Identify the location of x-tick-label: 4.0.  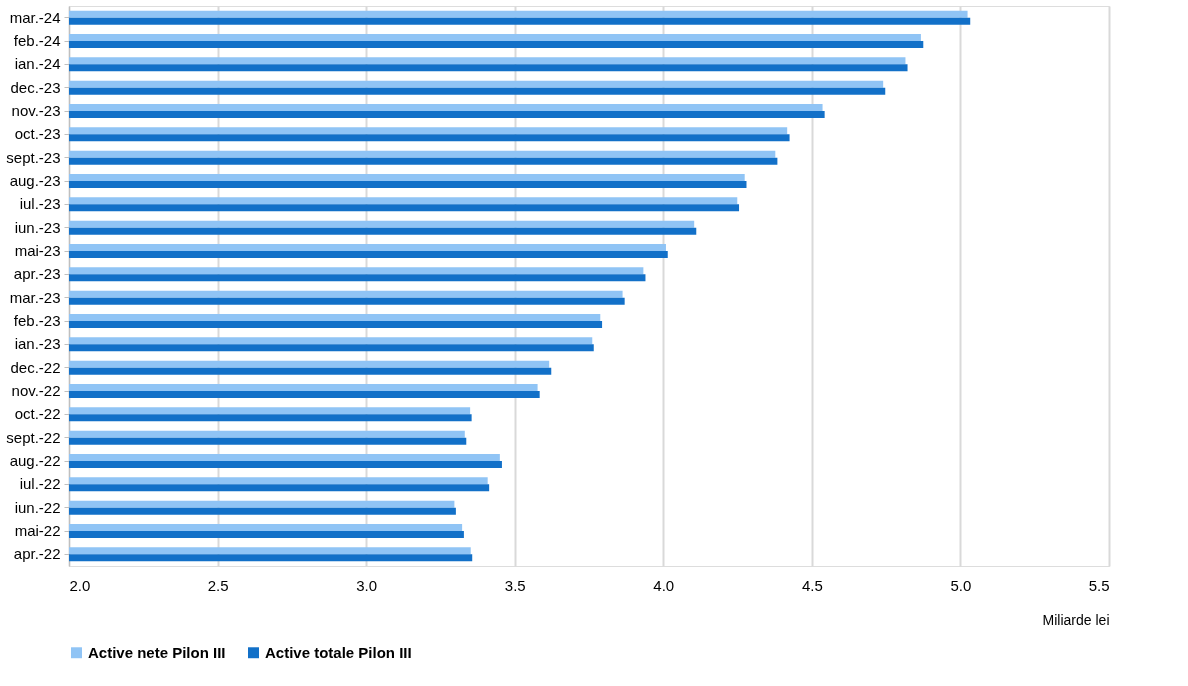
(664, 585).